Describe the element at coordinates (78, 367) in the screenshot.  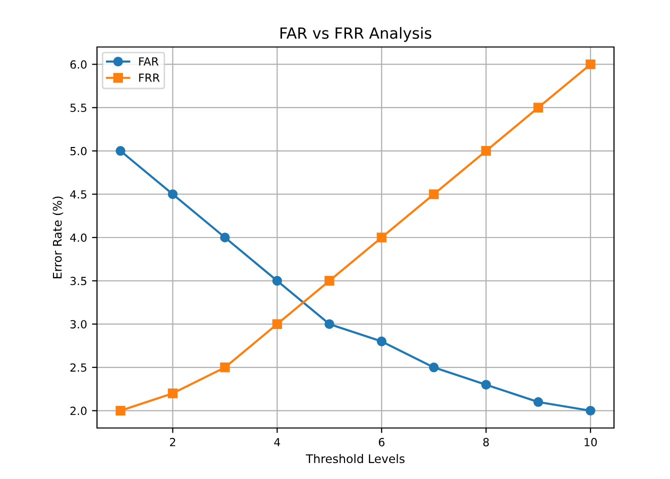
I see `y-tick-label: 2.5` at that location.